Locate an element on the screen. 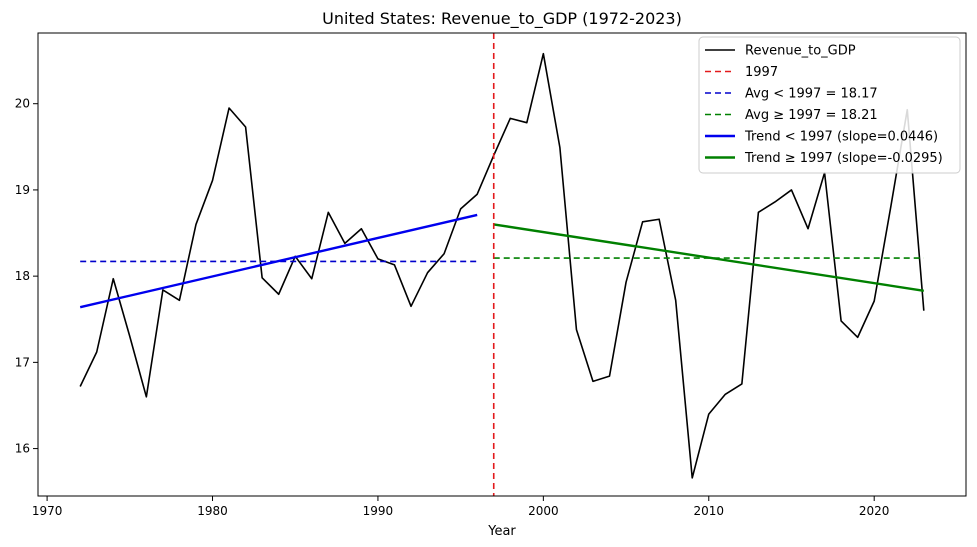 Image resolution: width=977 pixels, height=547 pixels. x-tick-label: 1970 is located at coordinates (47, 511).